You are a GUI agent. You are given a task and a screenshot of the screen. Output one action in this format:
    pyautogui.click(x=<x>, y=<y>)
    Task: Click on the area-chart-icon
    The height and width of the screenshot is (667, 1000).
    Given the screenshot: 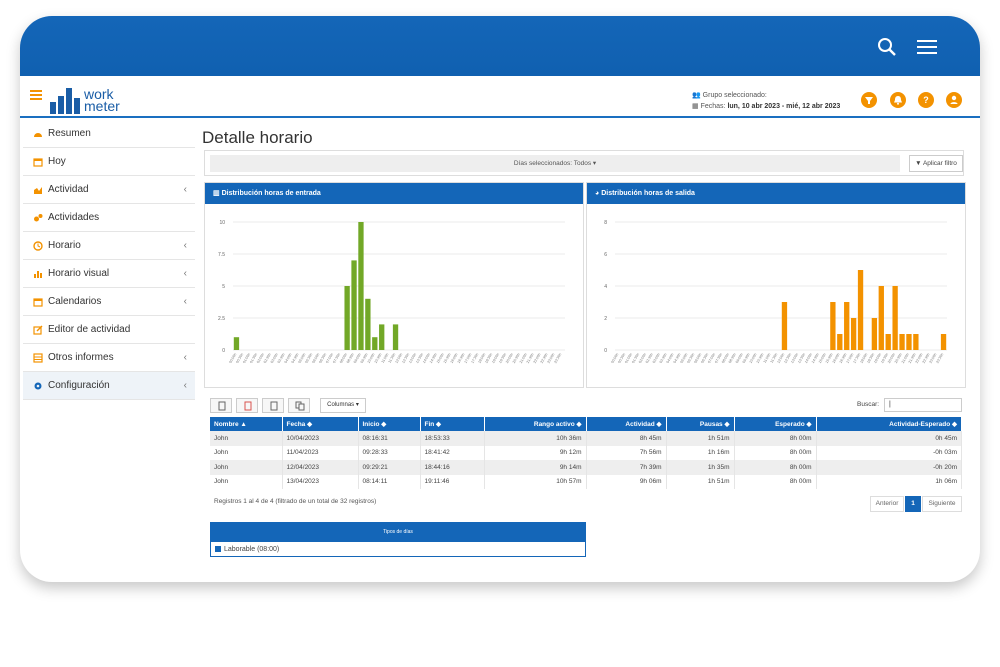 What is the action you would take?
    pyautogui.click(x=38, y=190)
    